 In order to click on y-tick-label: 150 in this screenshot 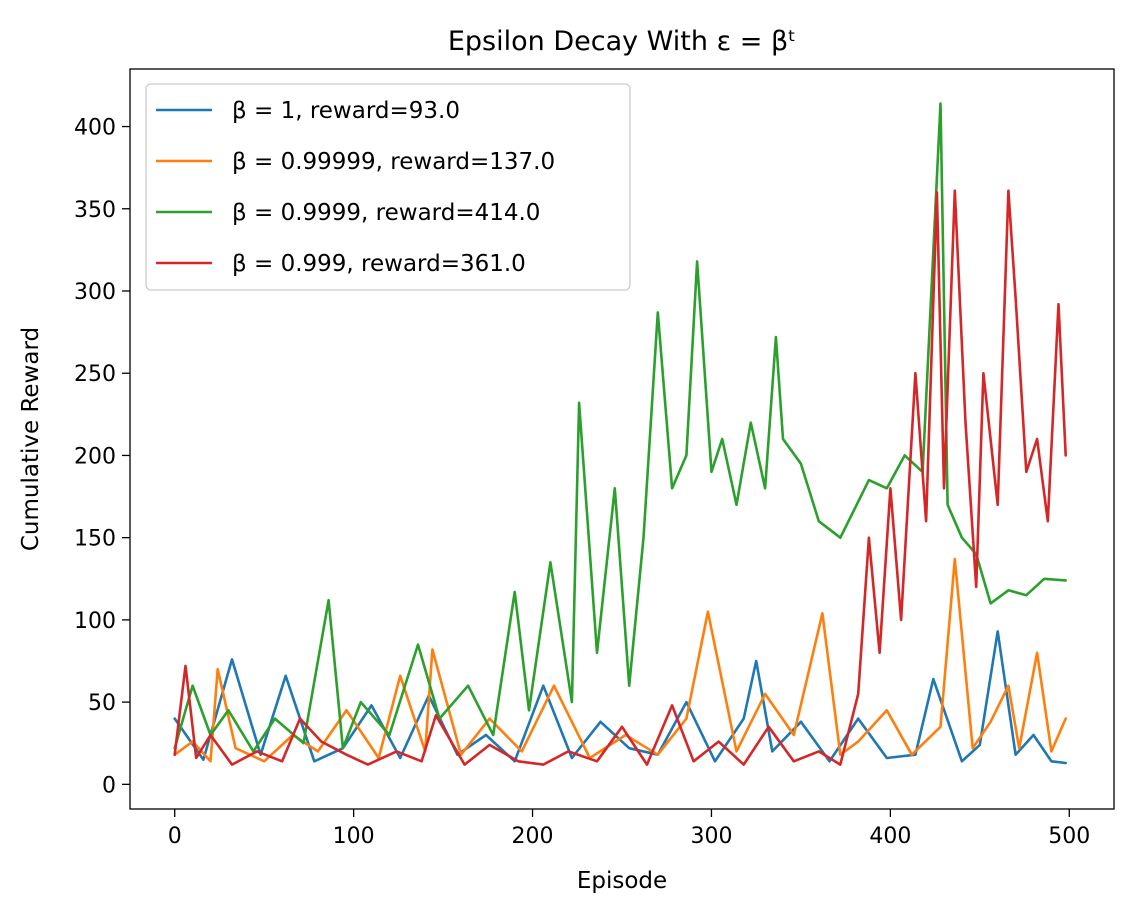, I will do `click(95, 539)`.